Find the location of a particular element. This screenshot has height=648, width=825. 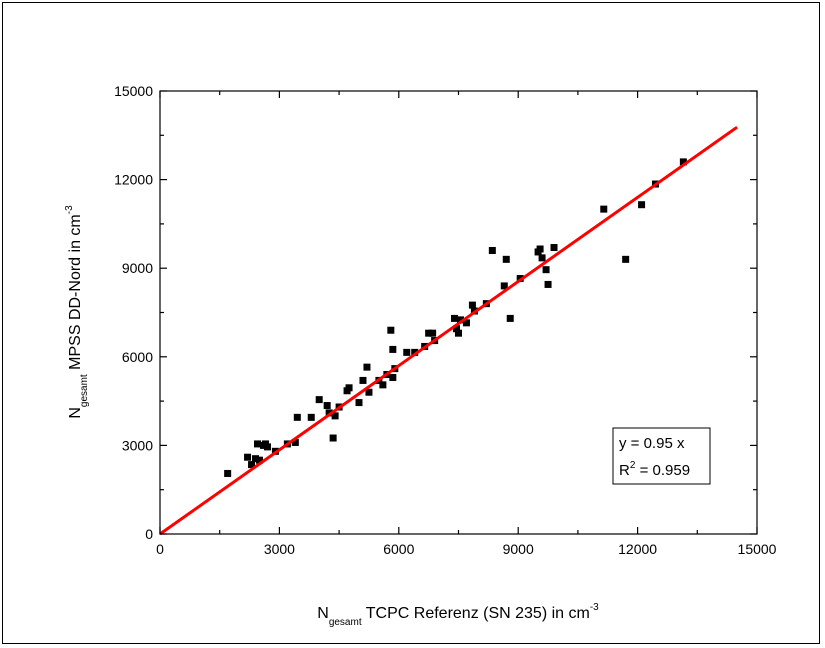

x-tick-label: 9000 is located at coordinates (518, 549).